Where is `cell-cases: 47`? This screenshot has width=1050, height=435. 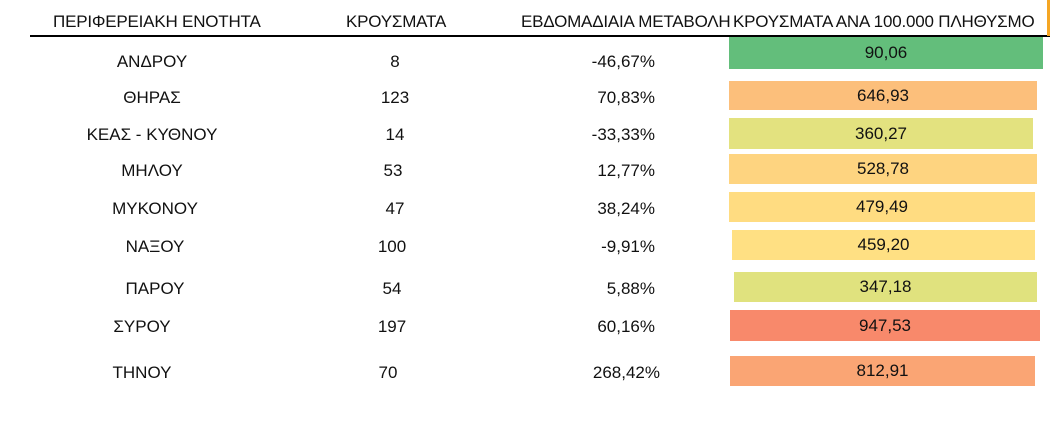 cell-cases: 47 is located at coordinates (395, 208).